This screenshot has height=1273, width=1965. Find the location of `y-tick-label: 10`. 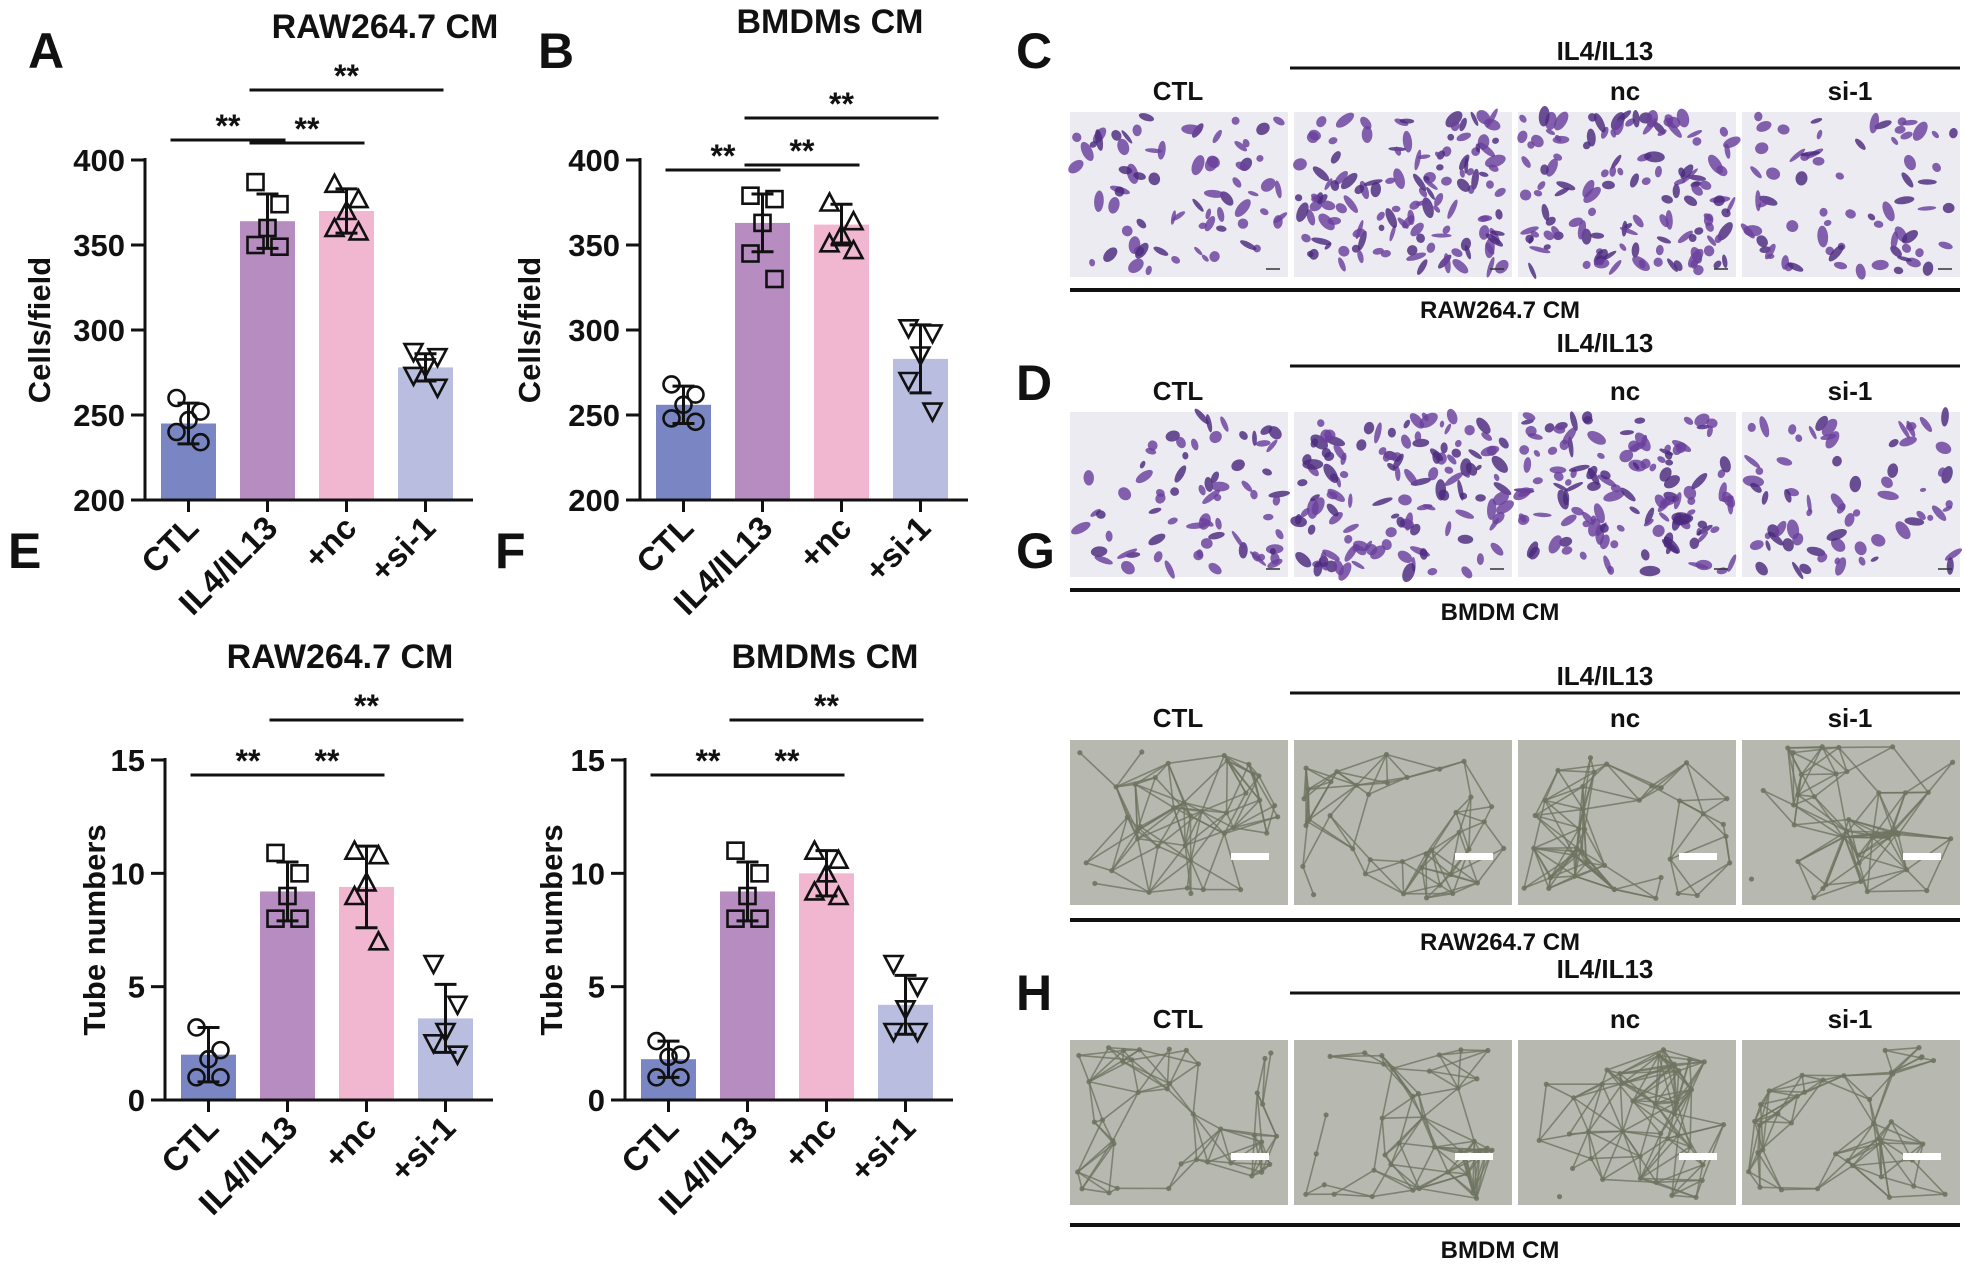

y-tick-label: 10 is located at coordinates (128, 873).